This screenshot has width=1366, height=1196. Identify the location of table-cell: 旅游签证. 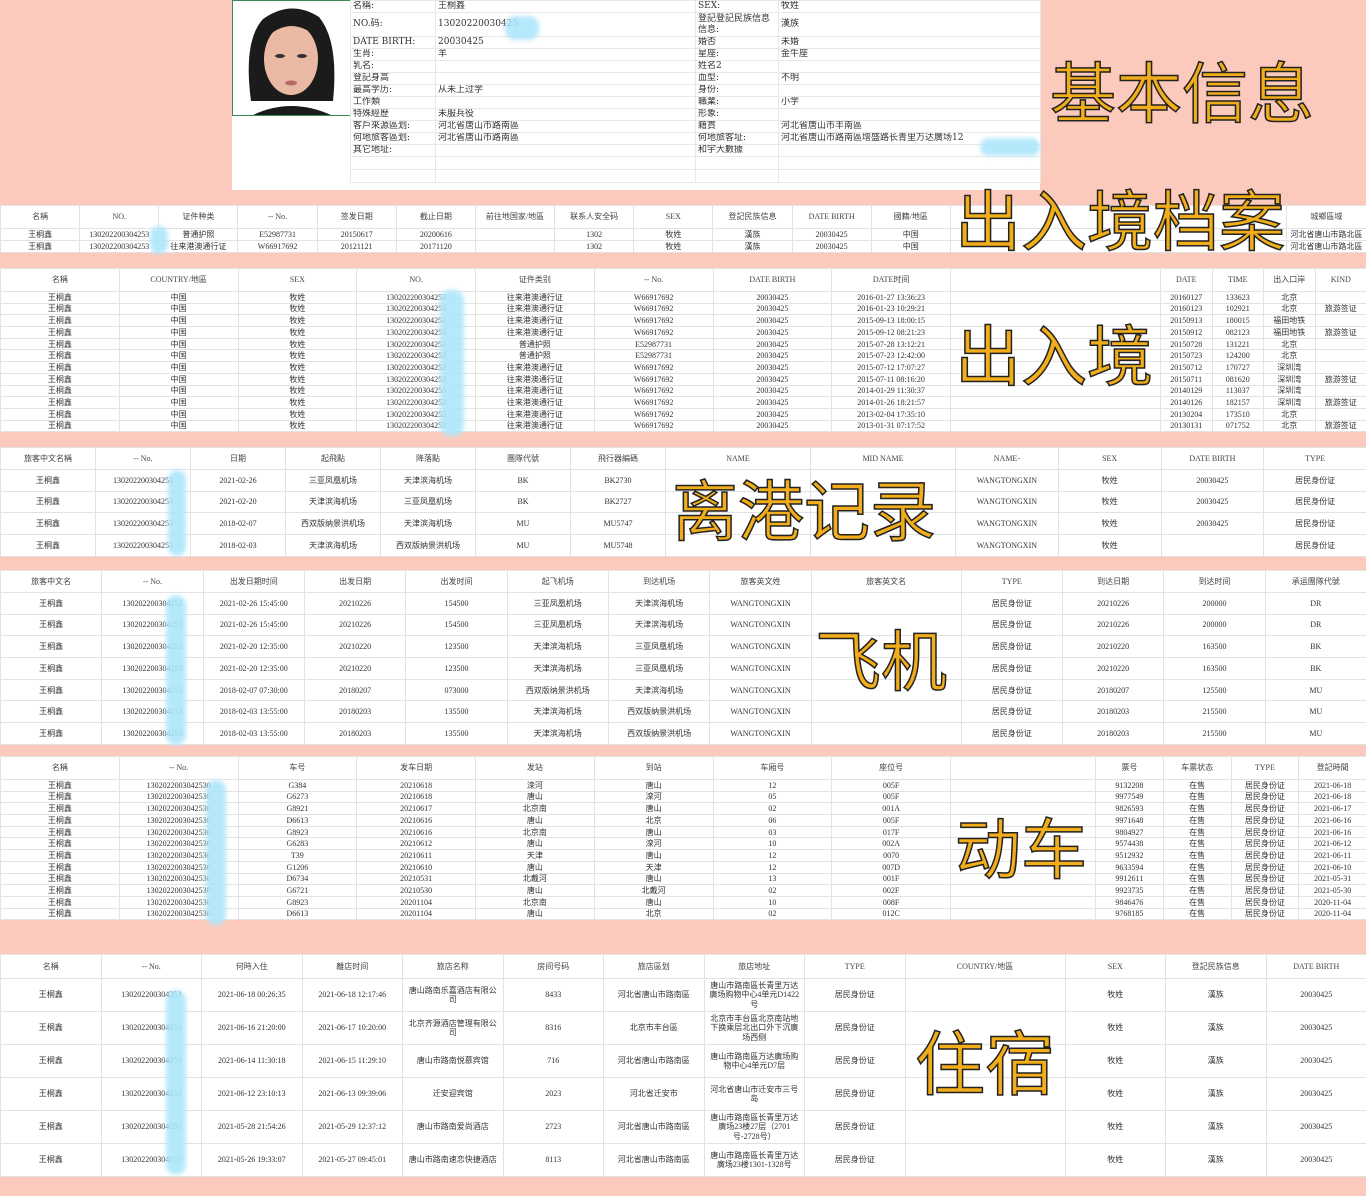
(1340, 402).